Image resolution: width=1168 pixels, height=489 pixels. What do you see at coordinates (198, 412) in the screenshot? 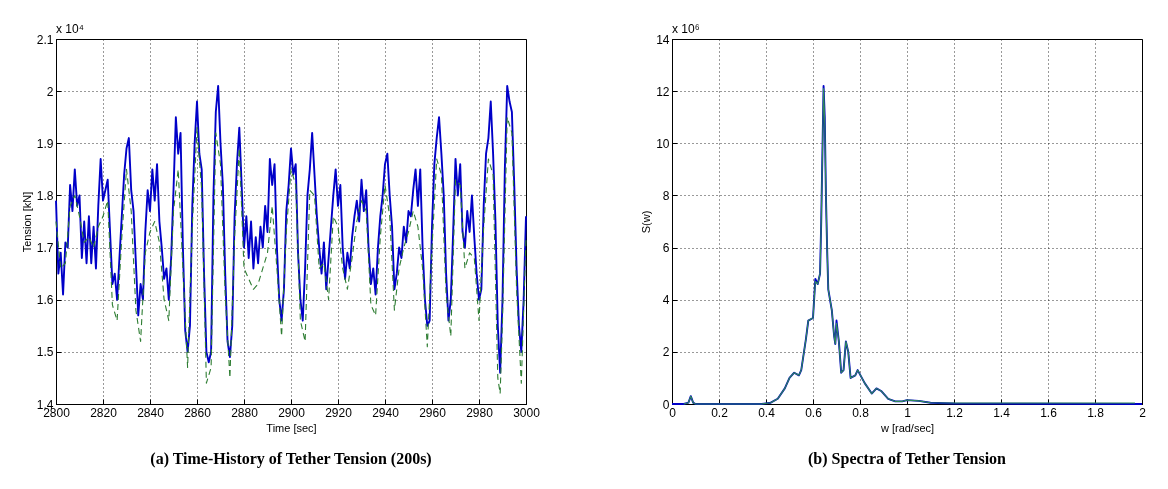
I see `x-tick-label: 2860` at bounding box center [198, 412].